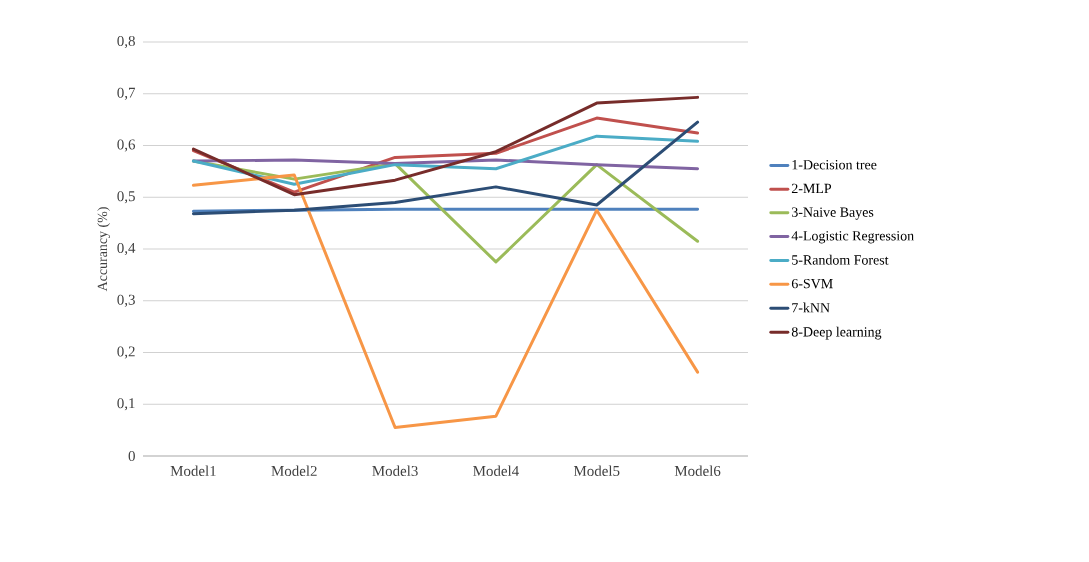 The height and width of the screenshot is (562, 1089). What do you see at coordinates (596, 471) in the screenshot?
I see `x-tick-label: Model5` at bounding box center [596, 471].